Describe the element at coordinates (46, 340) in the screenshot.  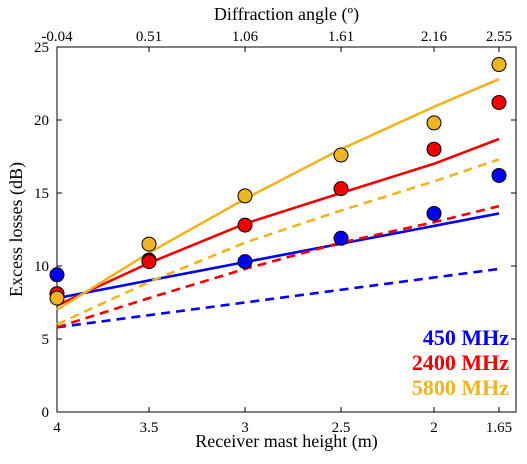
I see `y-tick-label: 5` at that location.